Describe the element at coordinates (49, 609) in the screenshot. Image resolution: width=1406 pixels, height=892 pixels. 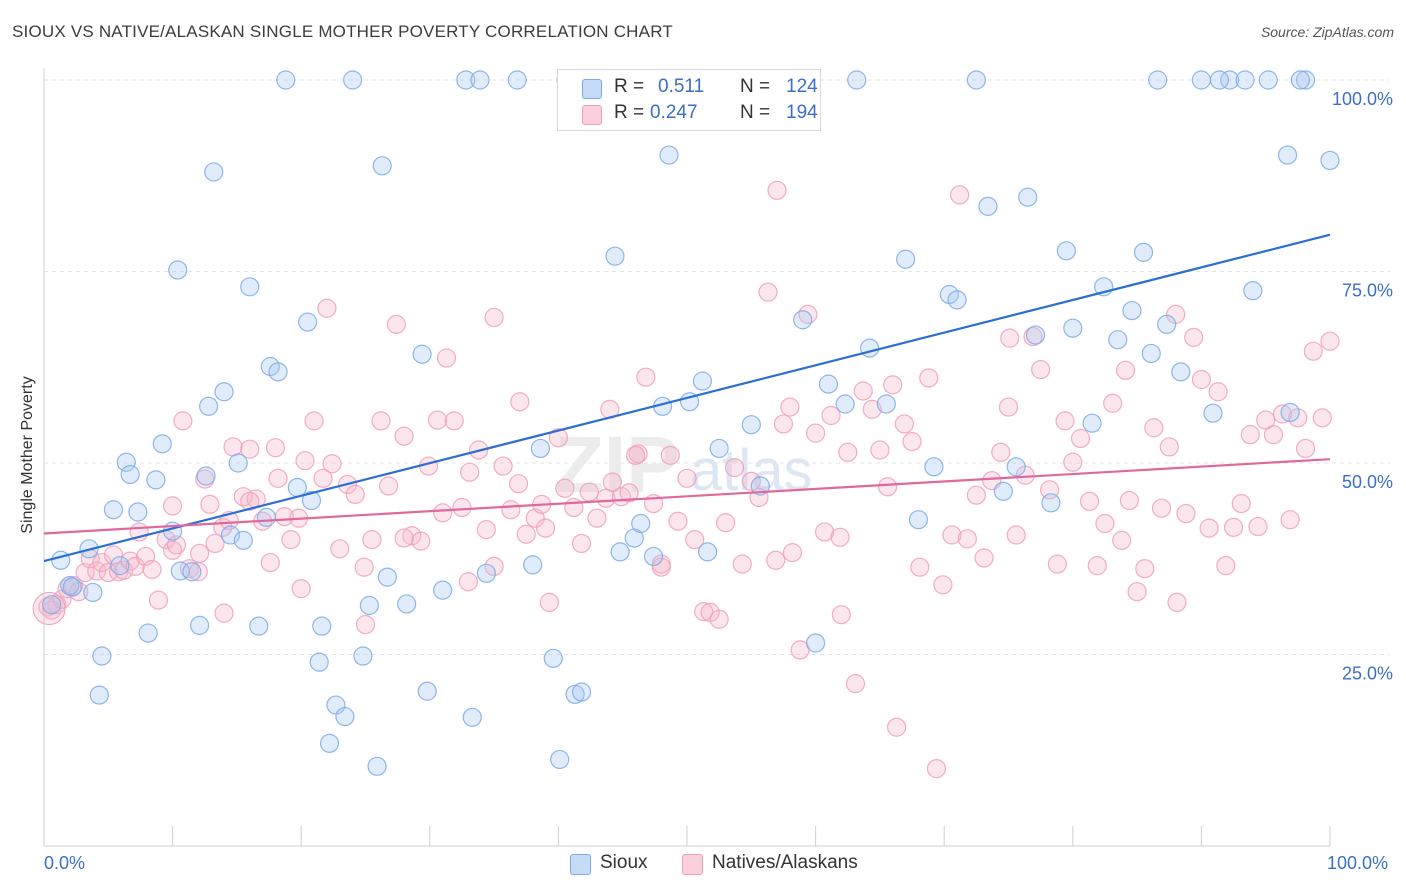
I see `natives-cluster-point` at that location.